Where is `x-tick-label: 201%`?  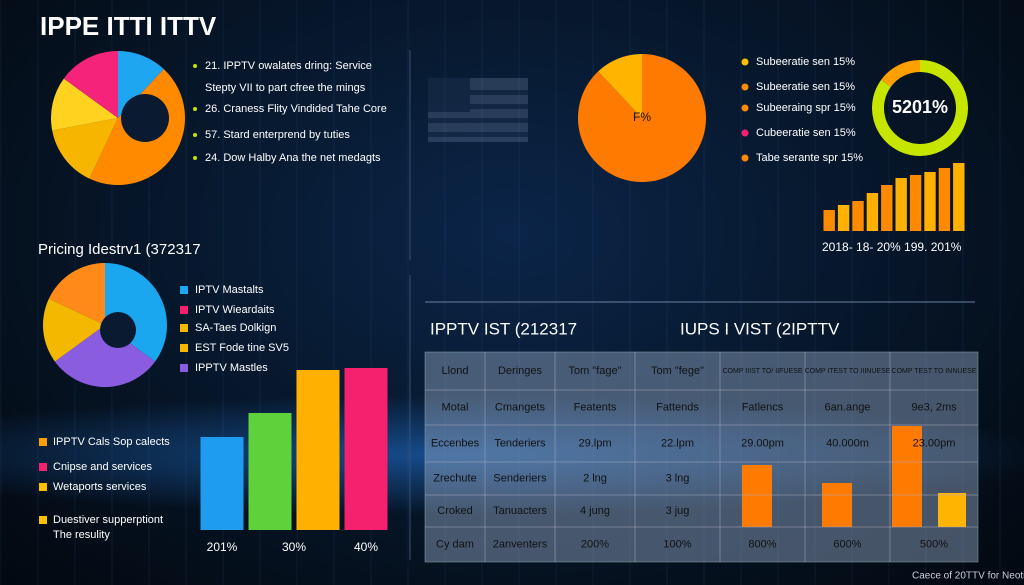 x-tick-label: 201% is located at coordinates (222, 547).